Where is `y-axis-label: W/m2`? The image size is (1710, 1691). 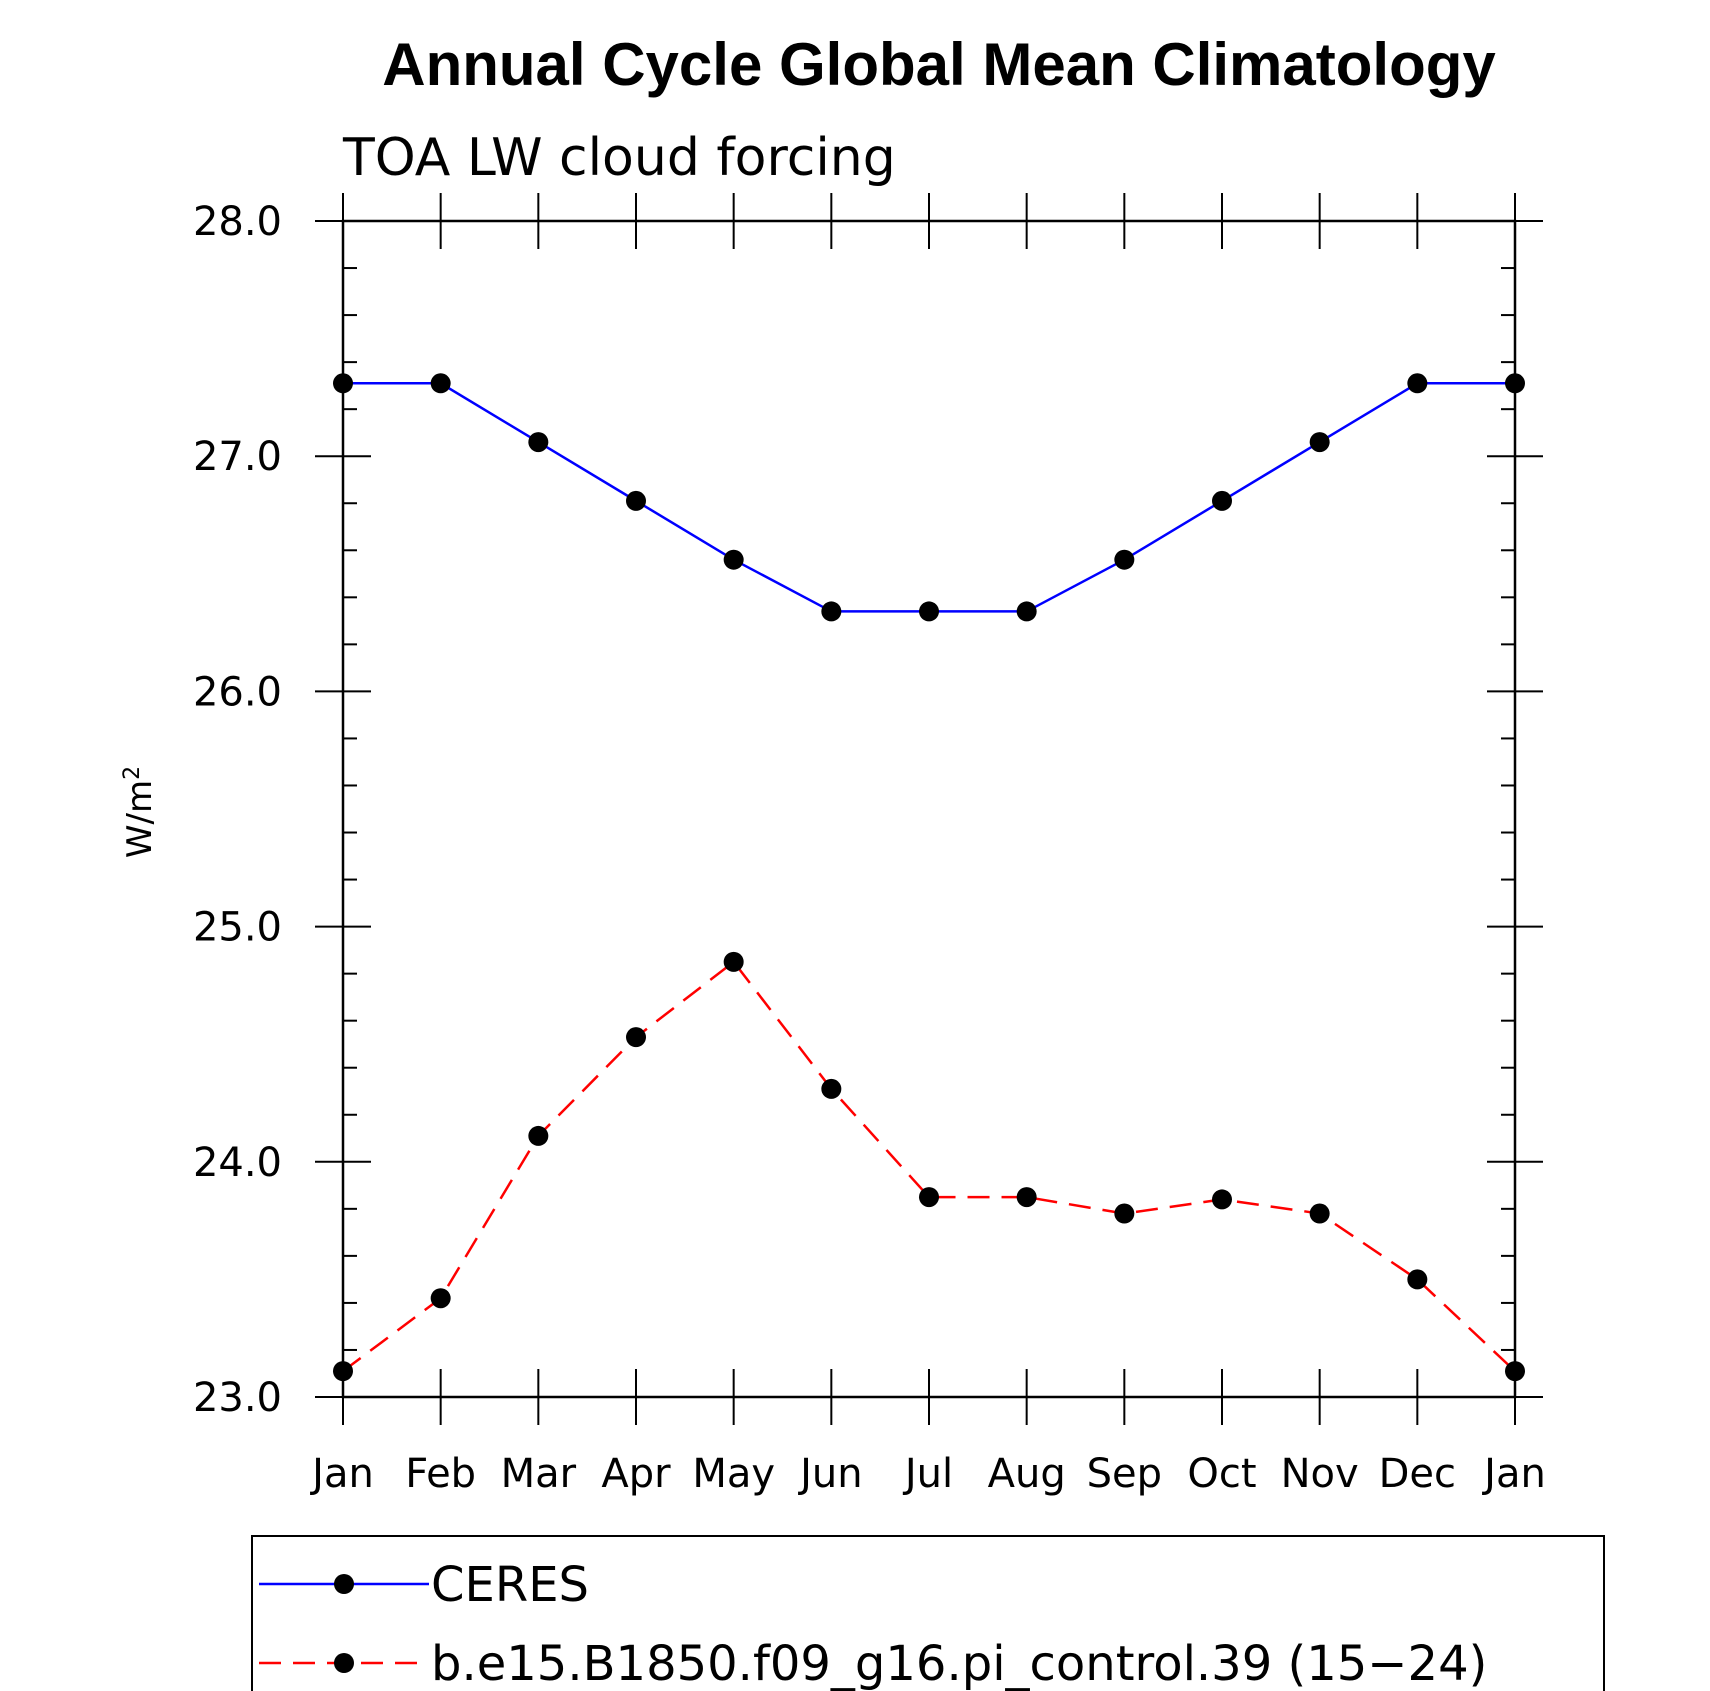
y-axis-label: W/m2 is located at coordinates (140, 812).